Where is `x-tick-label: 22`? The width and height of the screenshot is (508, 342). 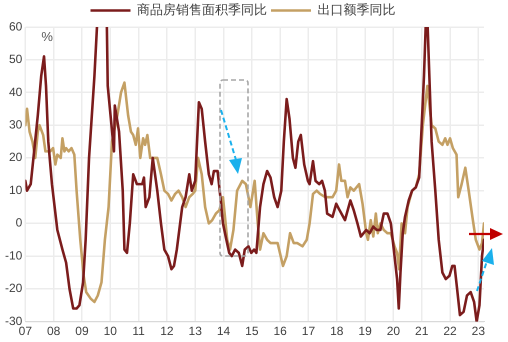 x-tick-label: 22 is located at coordinates (450, 331).